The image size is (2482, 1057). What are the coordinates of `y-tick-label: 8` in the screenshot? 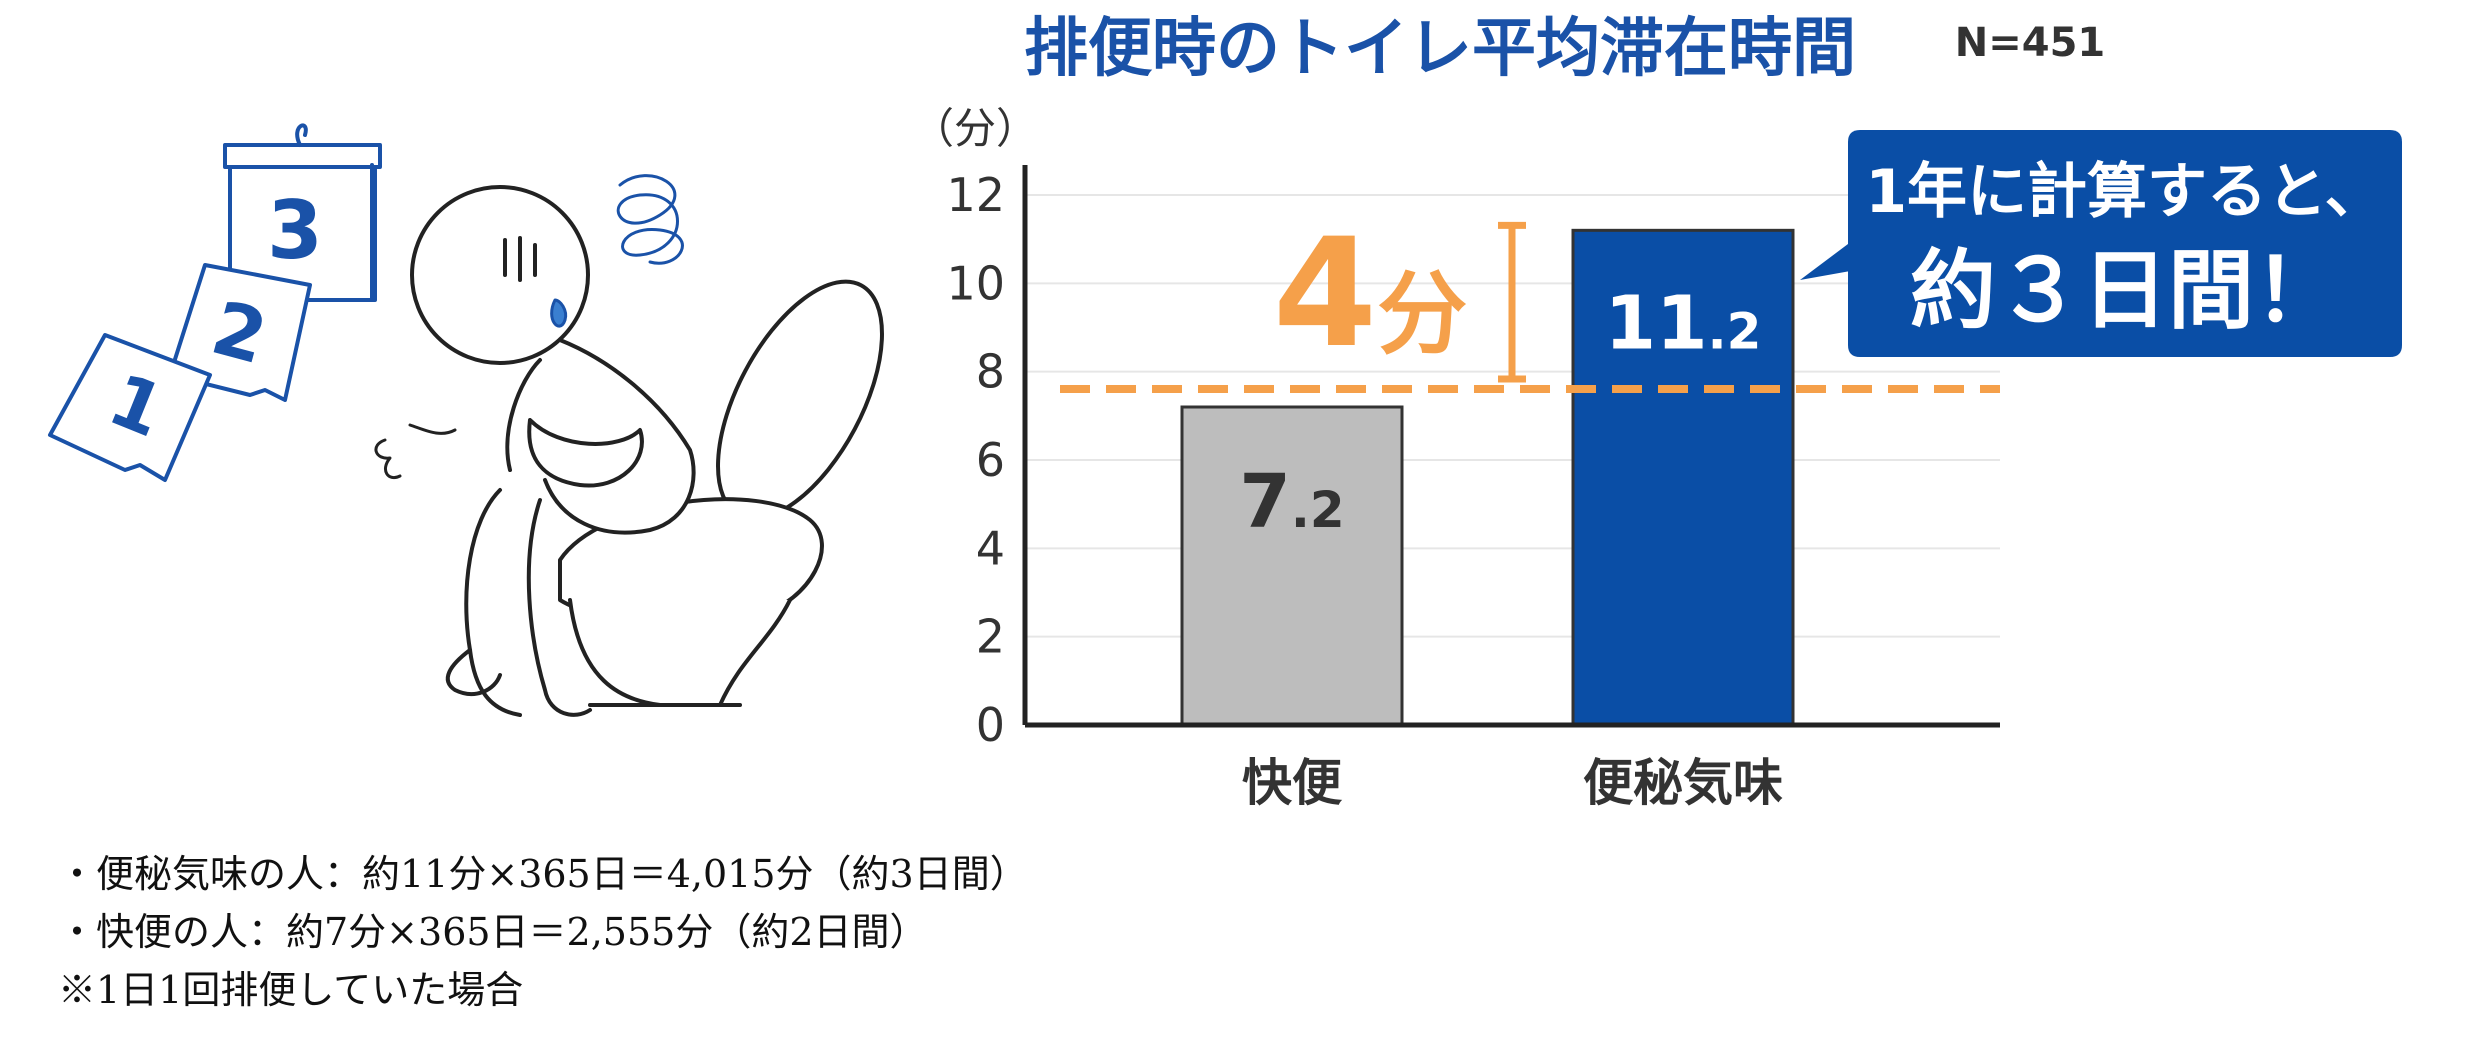 It's located at (990, 372).